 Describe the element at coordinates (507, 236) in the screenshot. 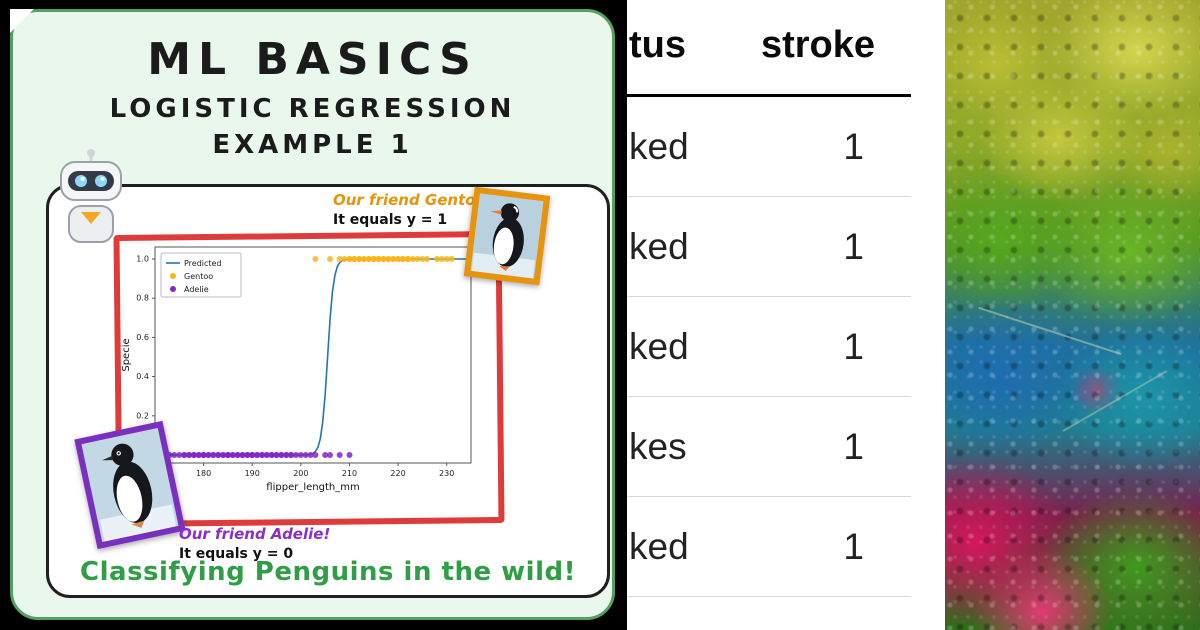

I see `gentoo-photo` at that location.